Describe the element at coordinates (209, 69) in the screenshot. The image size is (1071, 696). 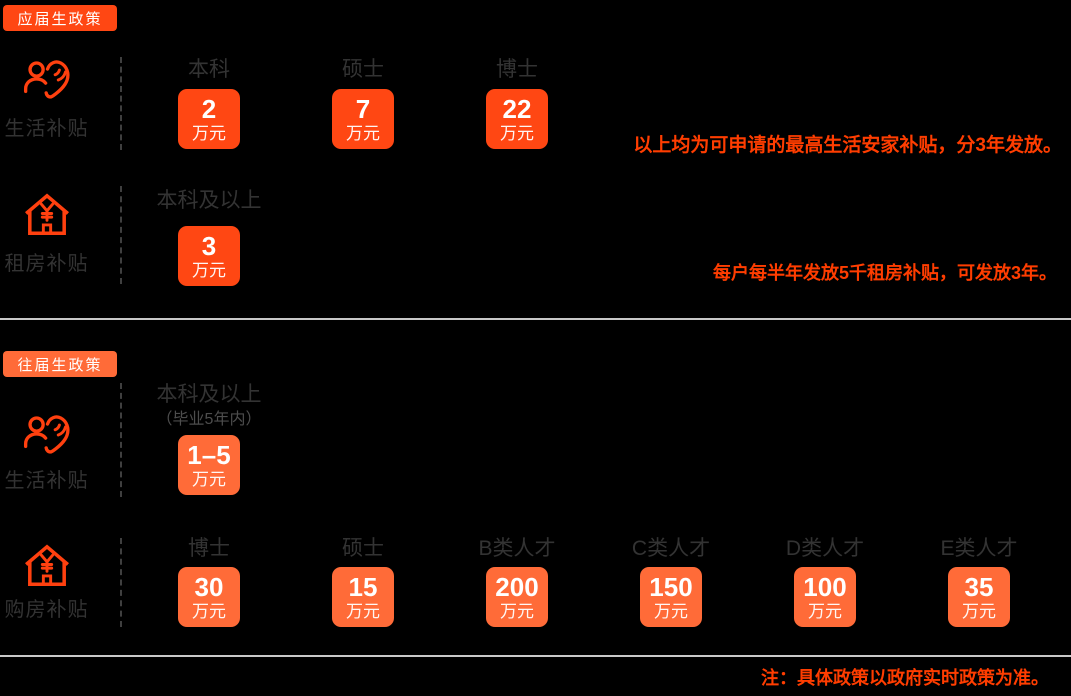
I see `column-header: 本科` at that location.